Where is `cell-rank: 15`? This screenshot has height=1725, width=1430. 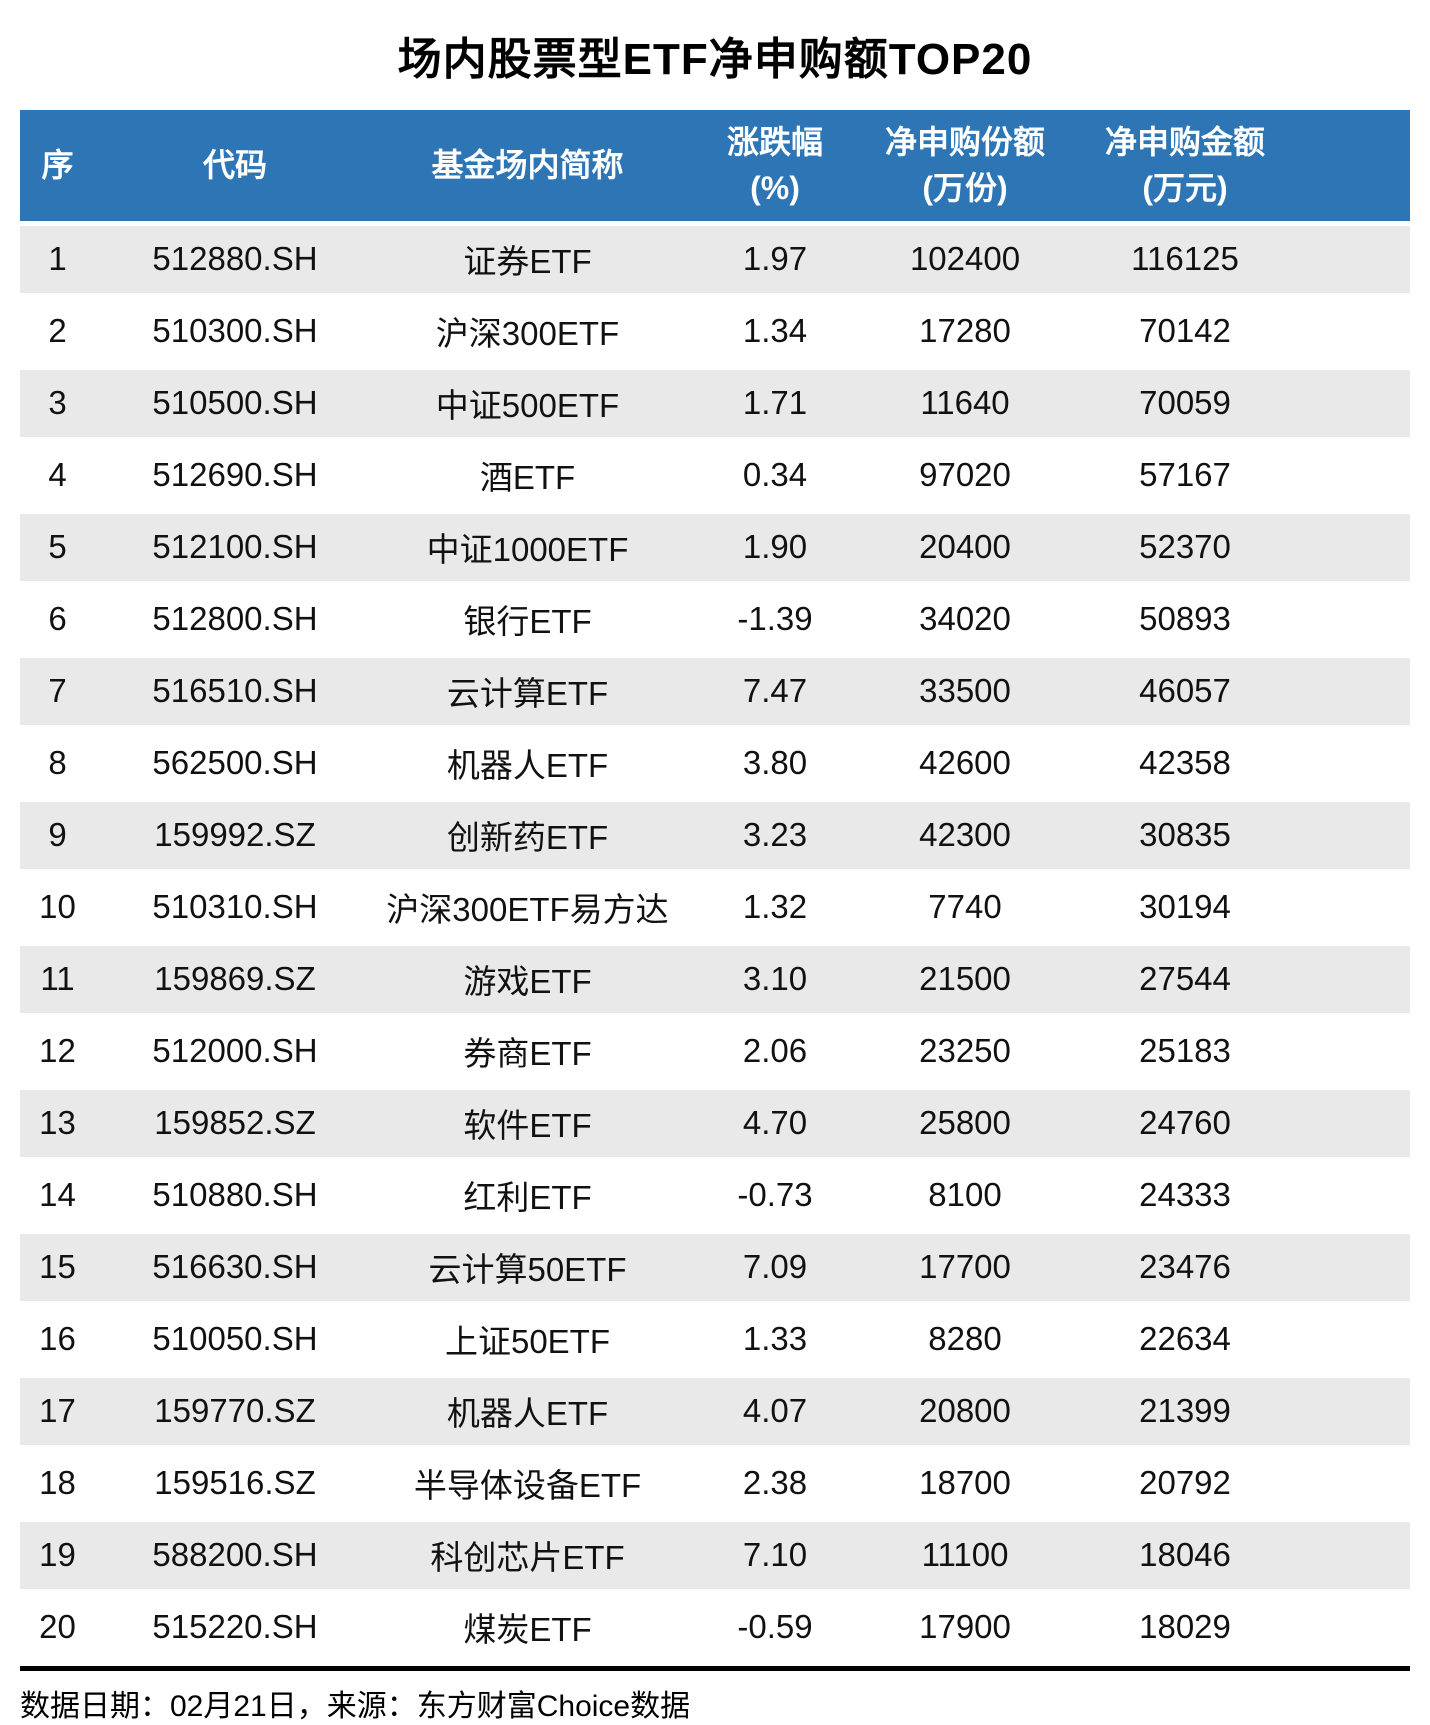
cell-rank: 15 is located at coordinates (57, 1266).